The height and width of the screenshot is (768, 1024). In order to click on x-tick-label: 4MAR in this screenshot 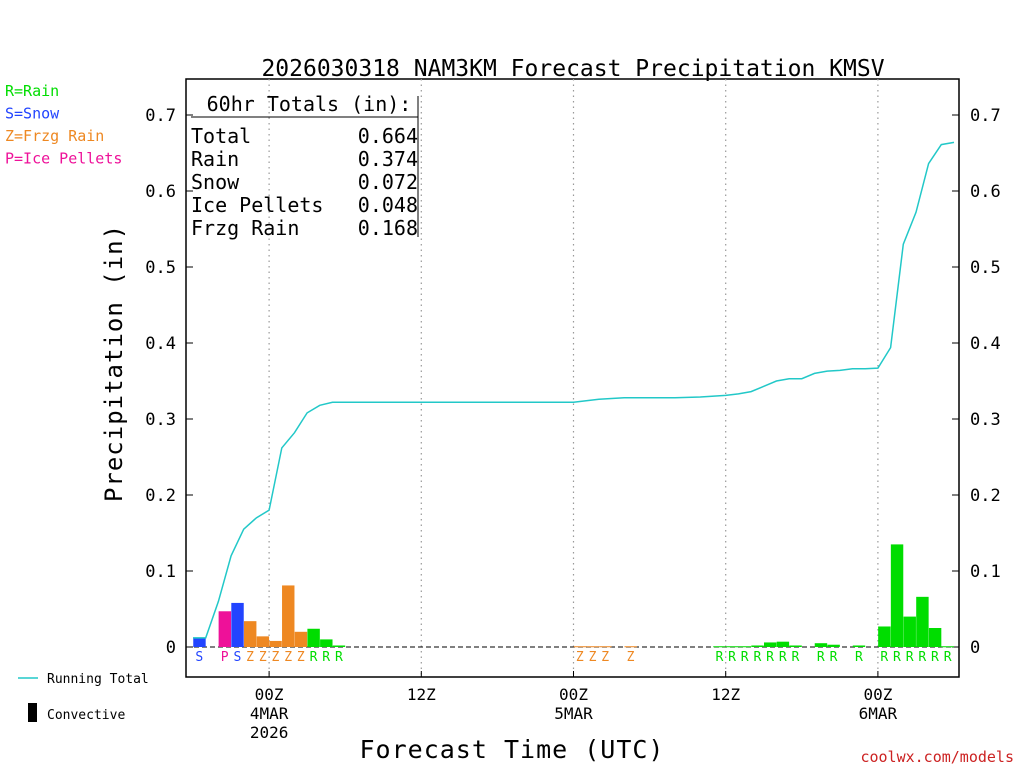, I will do `click(269, 713)`.